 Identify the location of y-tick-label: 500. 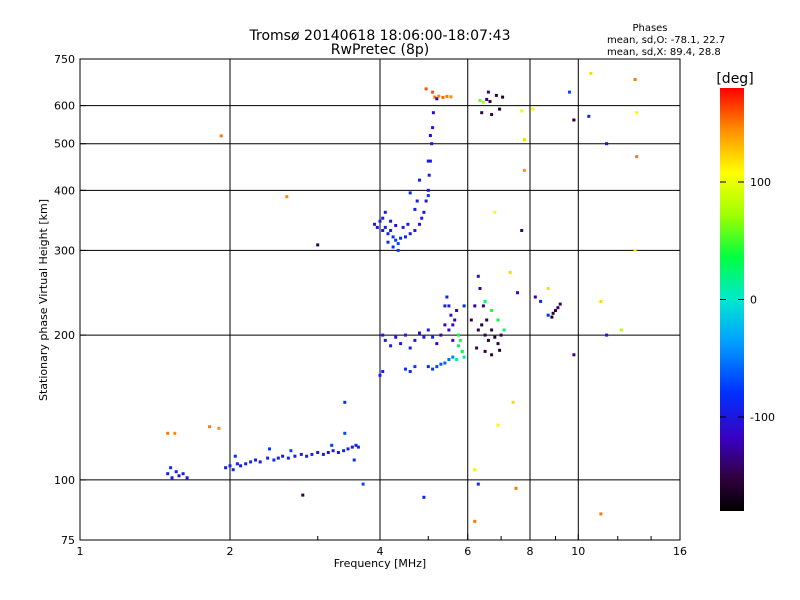
(64, 144).